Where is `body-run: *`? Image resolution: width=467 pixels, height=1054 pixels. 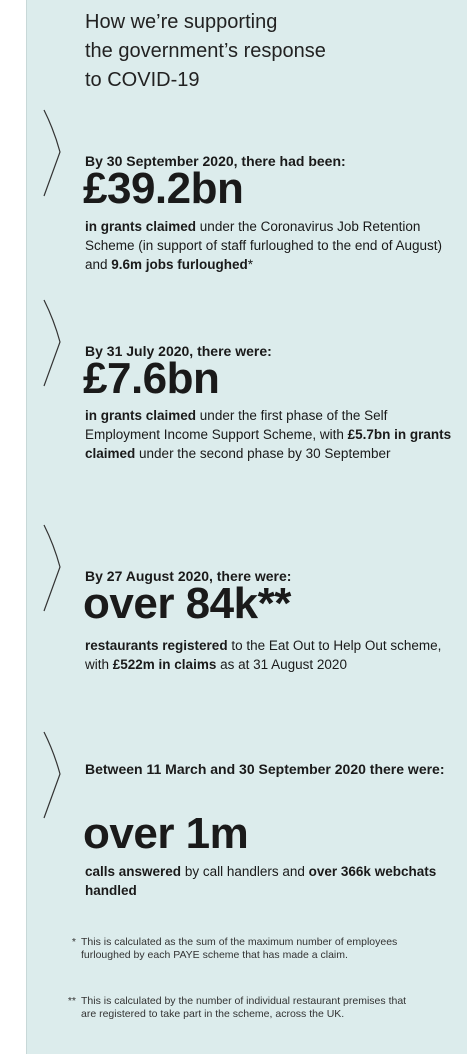
body-run: * is located at coordinates (250, 264).